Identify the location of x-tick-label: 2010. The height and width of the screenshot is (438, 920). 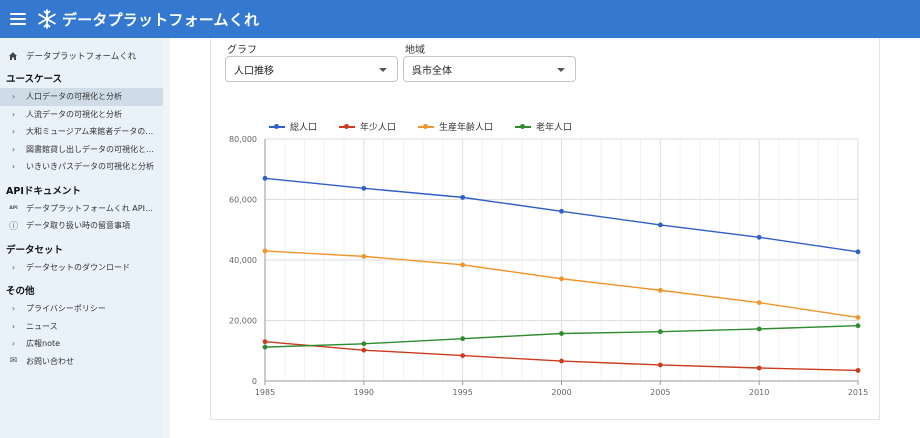
(759, 392).